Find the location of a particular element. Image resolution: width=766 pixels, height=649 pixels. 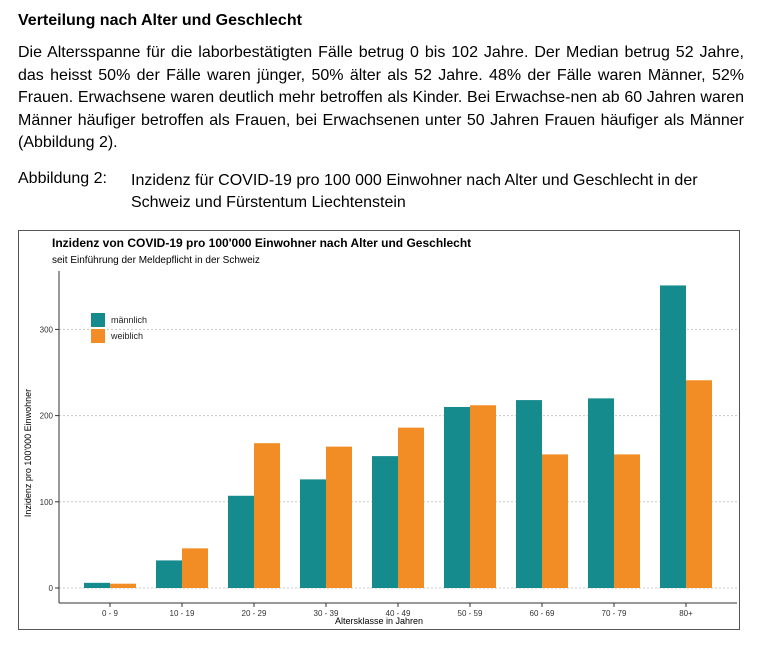

x-tick-label: 10 - 19 is located at coordinates (182, 613).